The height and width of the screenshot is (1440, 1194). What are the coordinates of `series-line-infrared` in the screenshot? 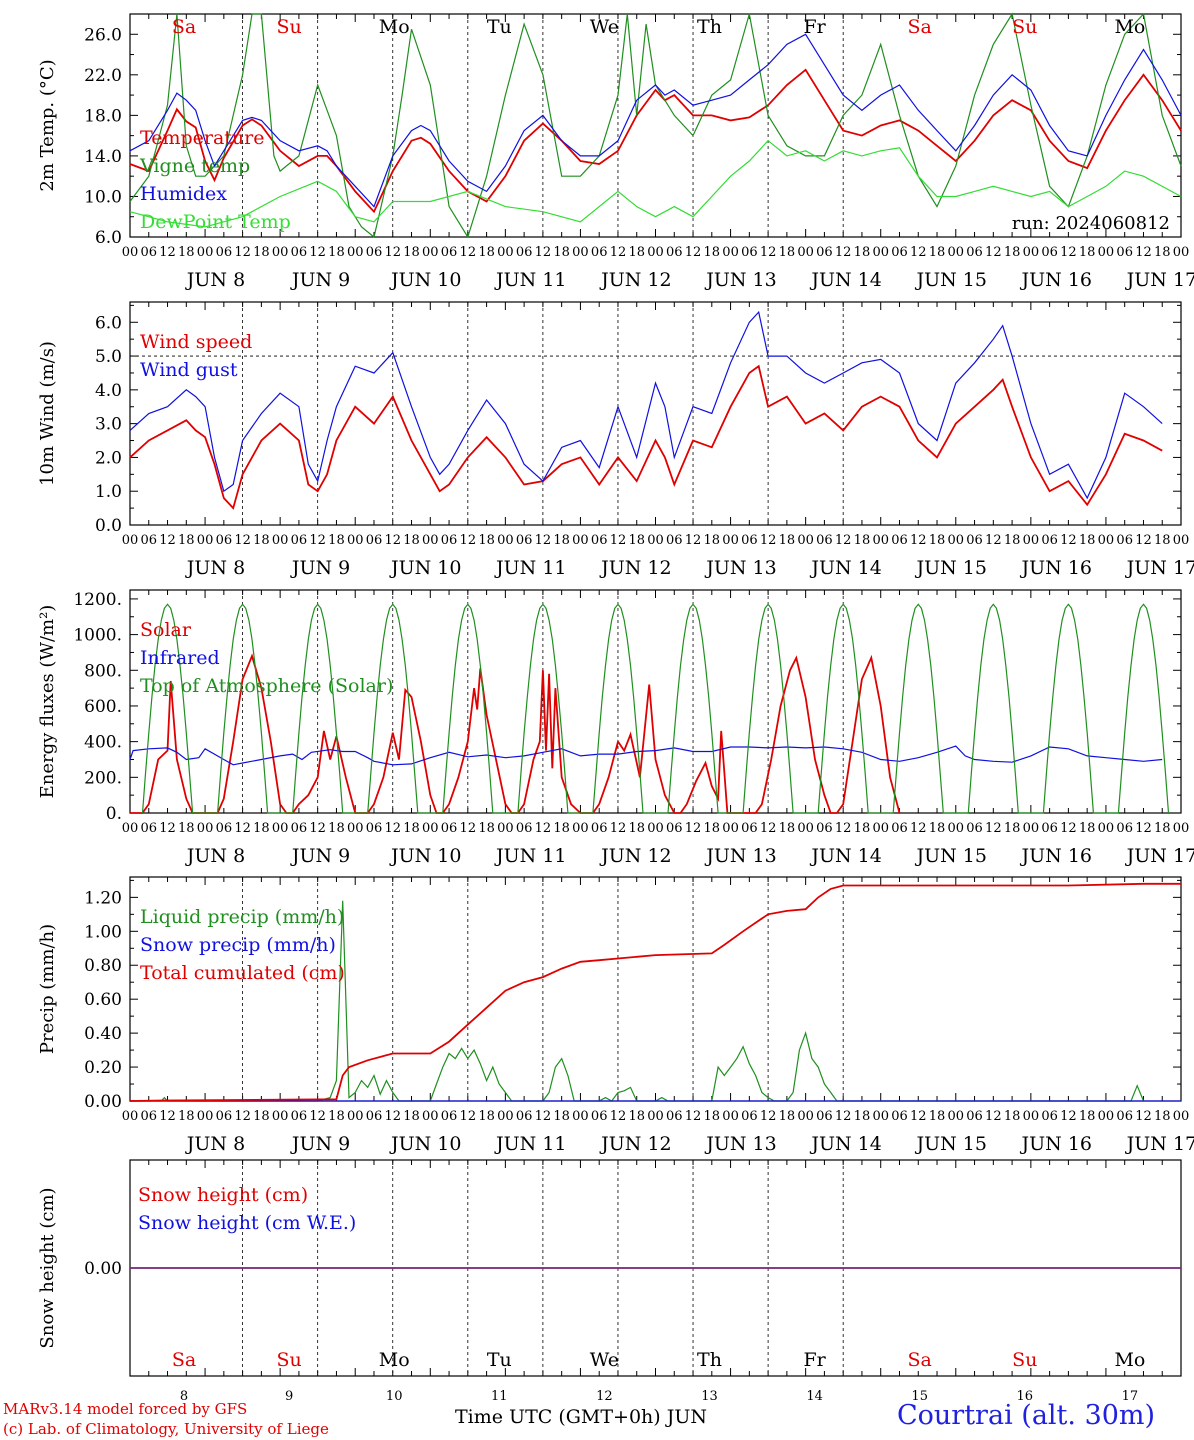 It's located at (646, 755).